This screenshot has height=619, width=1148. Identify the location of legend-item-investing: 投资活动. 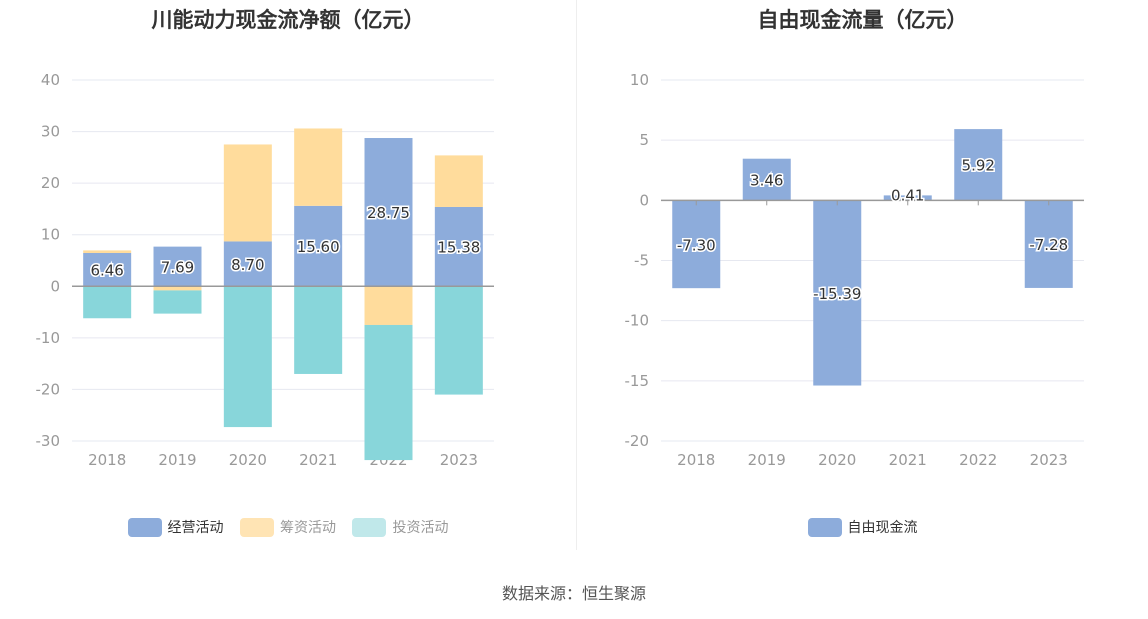
(400, 527).